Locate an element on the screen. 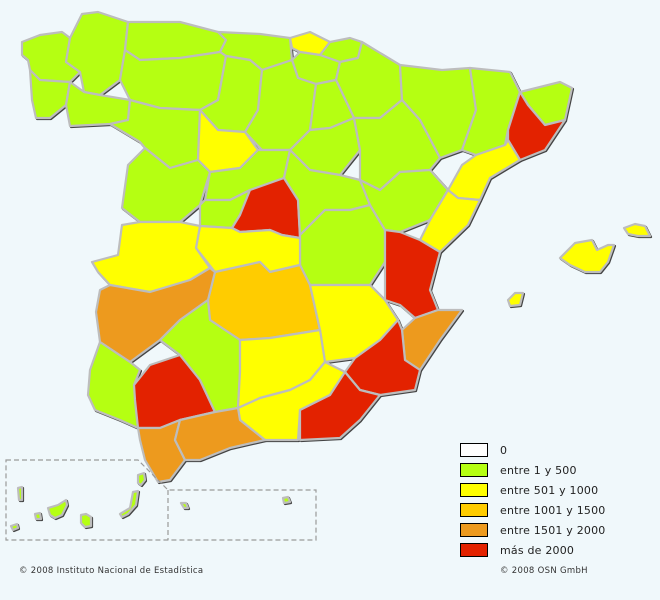 This screenshot has width=660, height=600. legend-label: entre 1501 y 2000 is located at coordinates (553, 530).